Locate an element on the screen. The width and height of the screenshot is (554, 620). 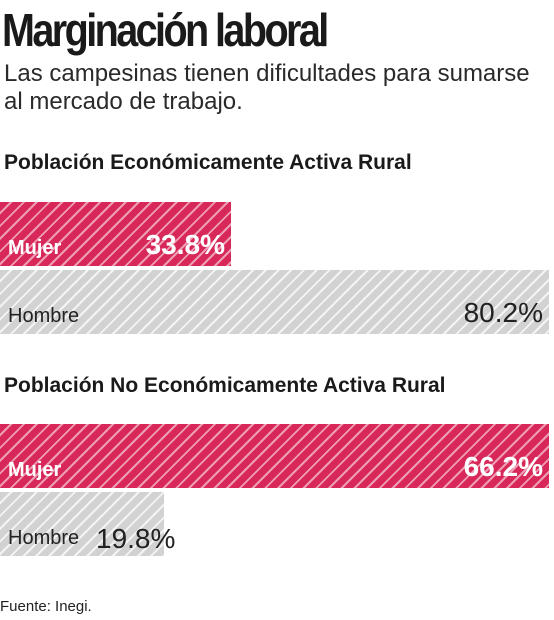
value-label-hombre: 19.8% is located at coordinates (136, 538).